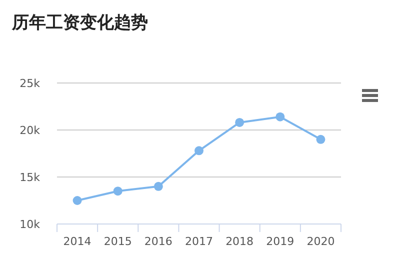  What do you see at coordinates (30, 83) in the screenshot?
I see `y-tick-label: 25k` at bounding box center [30, 83].